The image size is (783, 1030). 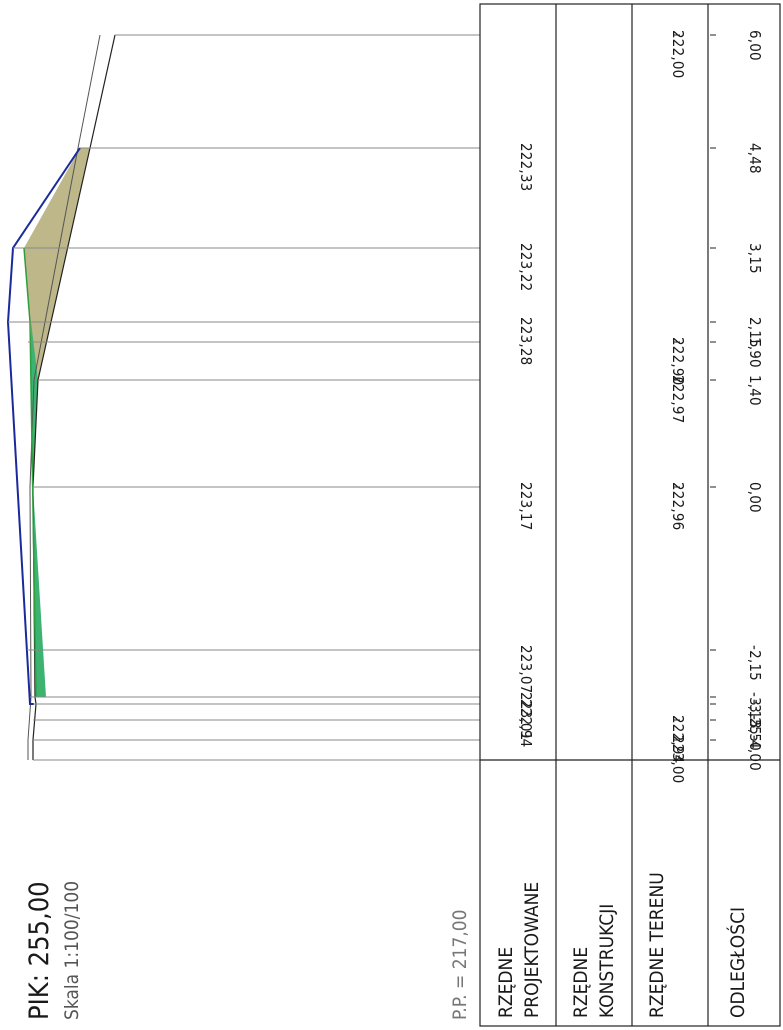 What do you see at coordinates (526, 167) in the screenshot?
I see `design-elevation-value: 222,33` at bounding box center [526, 167].